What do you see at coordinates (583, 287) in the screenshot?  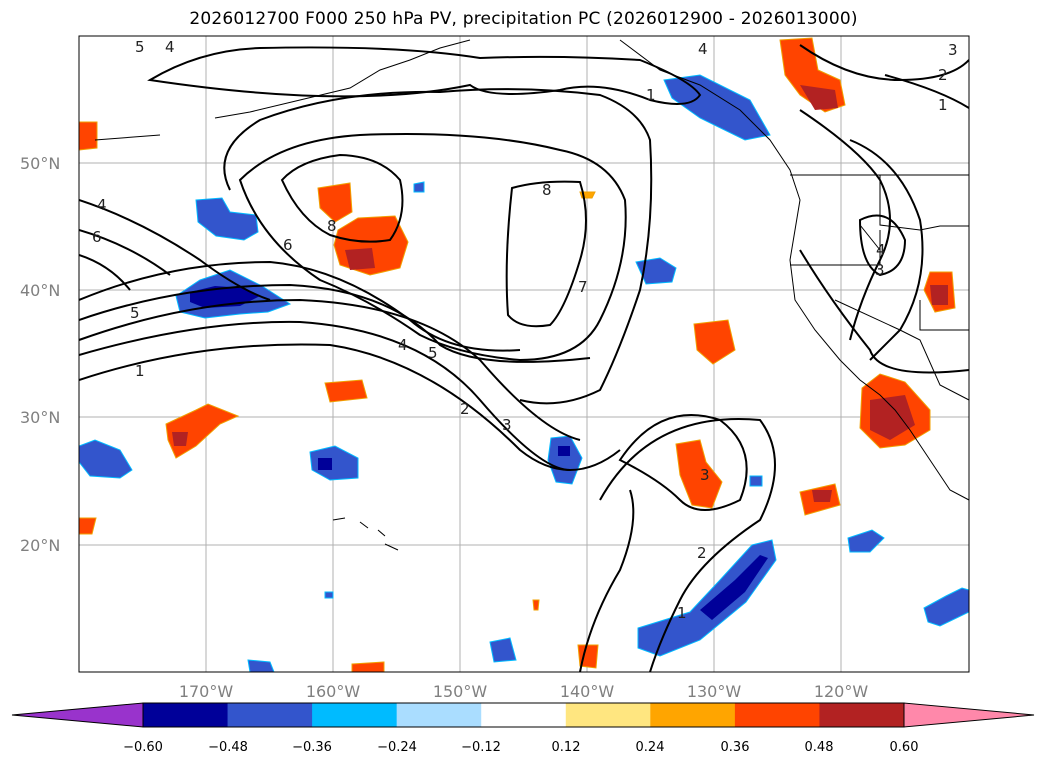 I see `pv-contour-label: 7` at bounding box center [583, 287].